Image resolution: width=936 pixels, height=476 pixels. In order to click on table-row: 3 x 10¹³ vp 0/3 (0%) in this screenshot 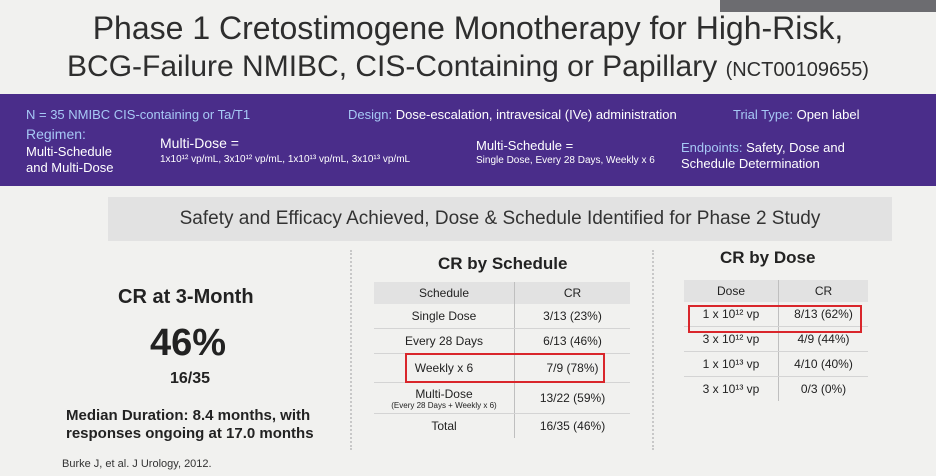, I will do `click(776, 388)`.